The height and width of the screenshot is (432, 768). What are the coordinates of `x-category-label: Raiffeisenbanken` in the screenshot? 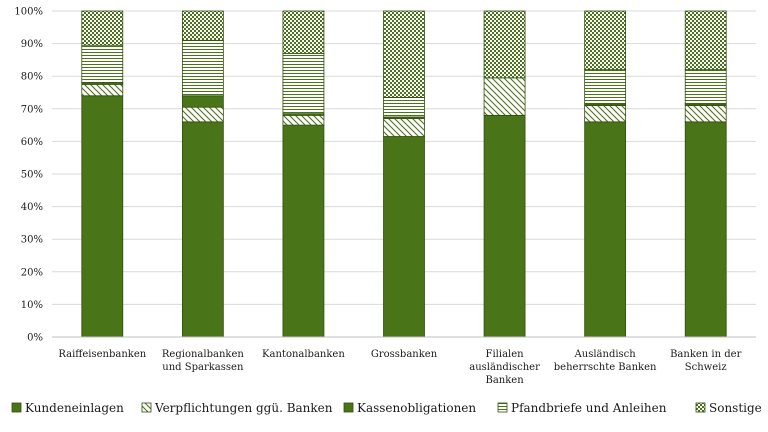 It's located at (102, 354).